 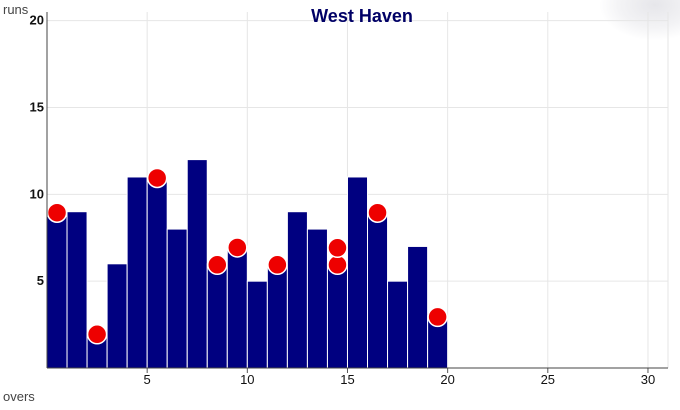 What do you see at coordinates (447, 379) in the screenshot?
I see `x-tick-label: 20` at bounding box center [447, 379].